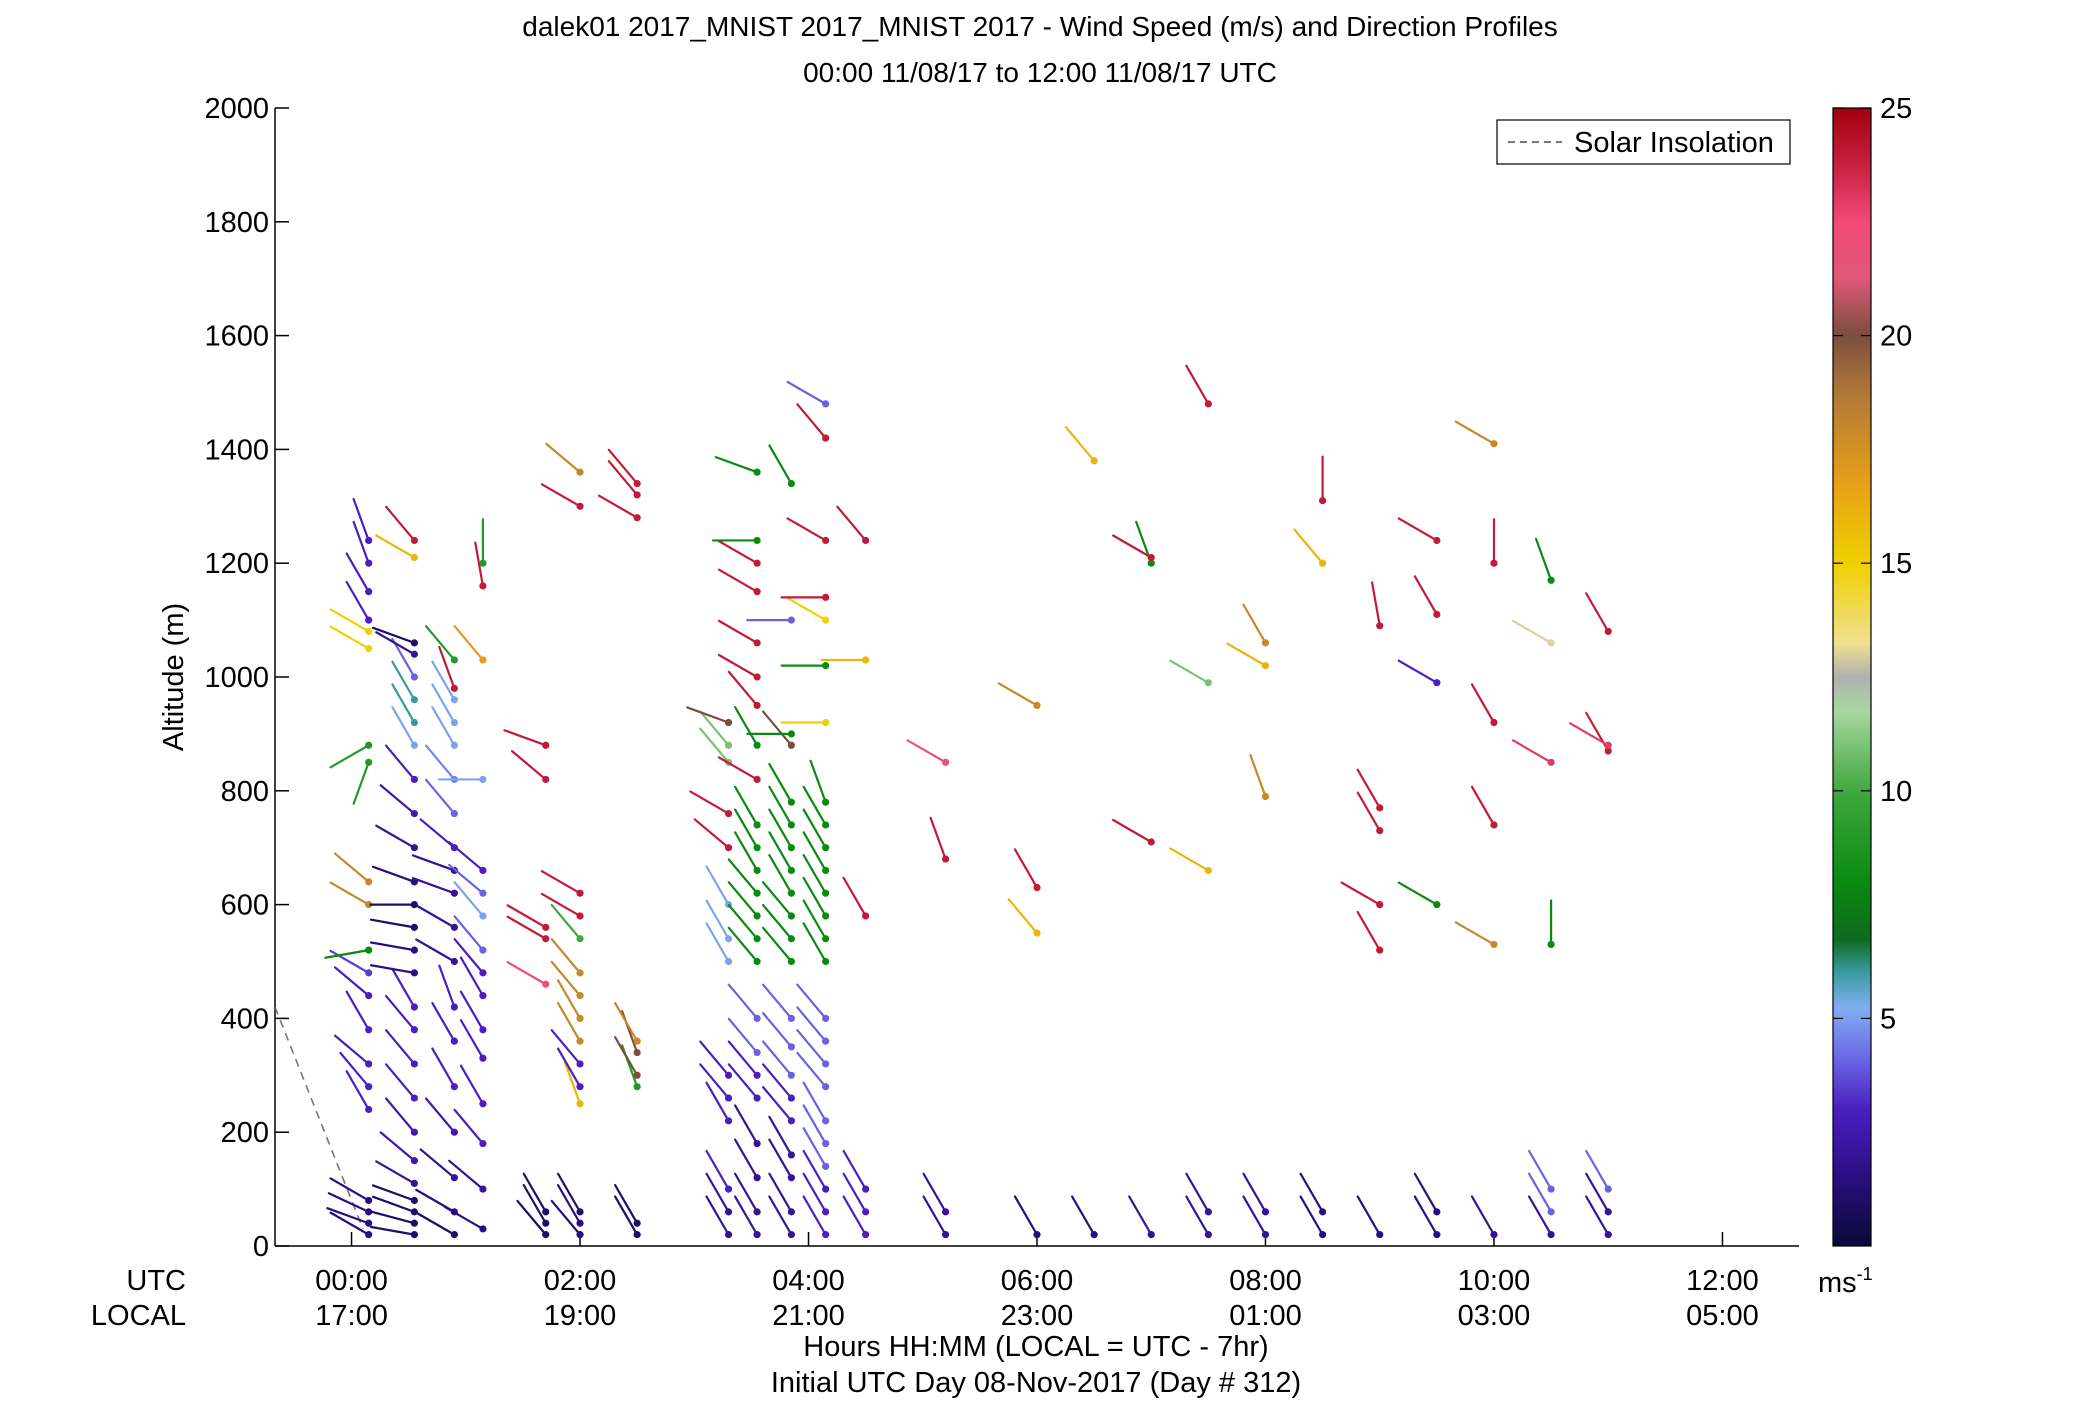  Describe the element at coordinates (236, 564) in the screenshot. I see `y-tick-label: 1200` at that location.